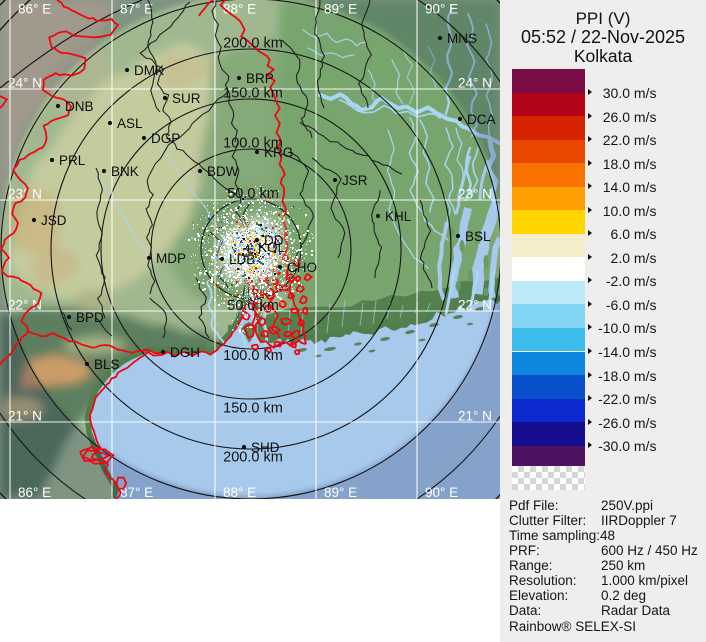 The height and width of the screenshot is (642, 706). I want to click on svg-text: BDW, so click(223, 171).